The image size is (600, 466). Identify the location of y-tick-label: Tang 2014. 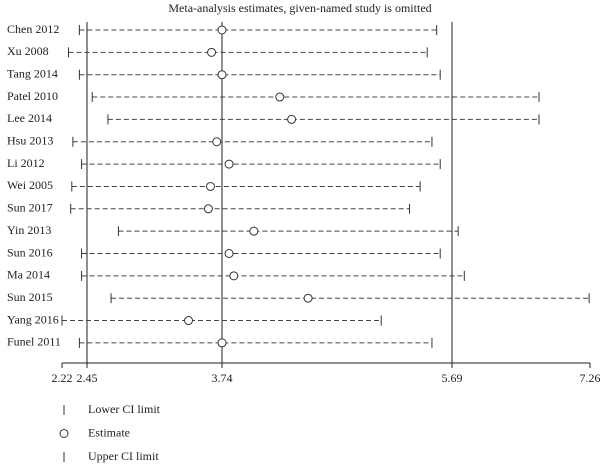
(32, 73).